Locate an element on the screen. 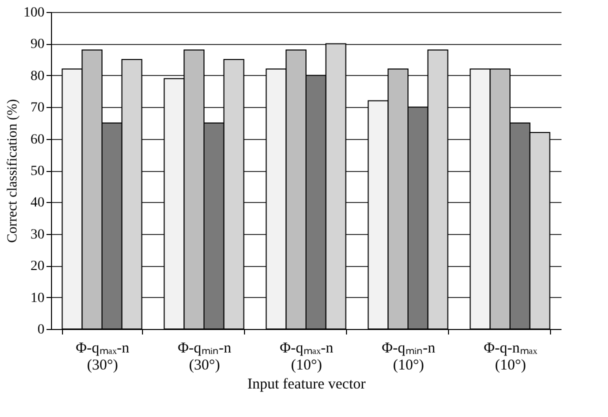  y-tick-label: 10 is located at coordinates (37, 298).